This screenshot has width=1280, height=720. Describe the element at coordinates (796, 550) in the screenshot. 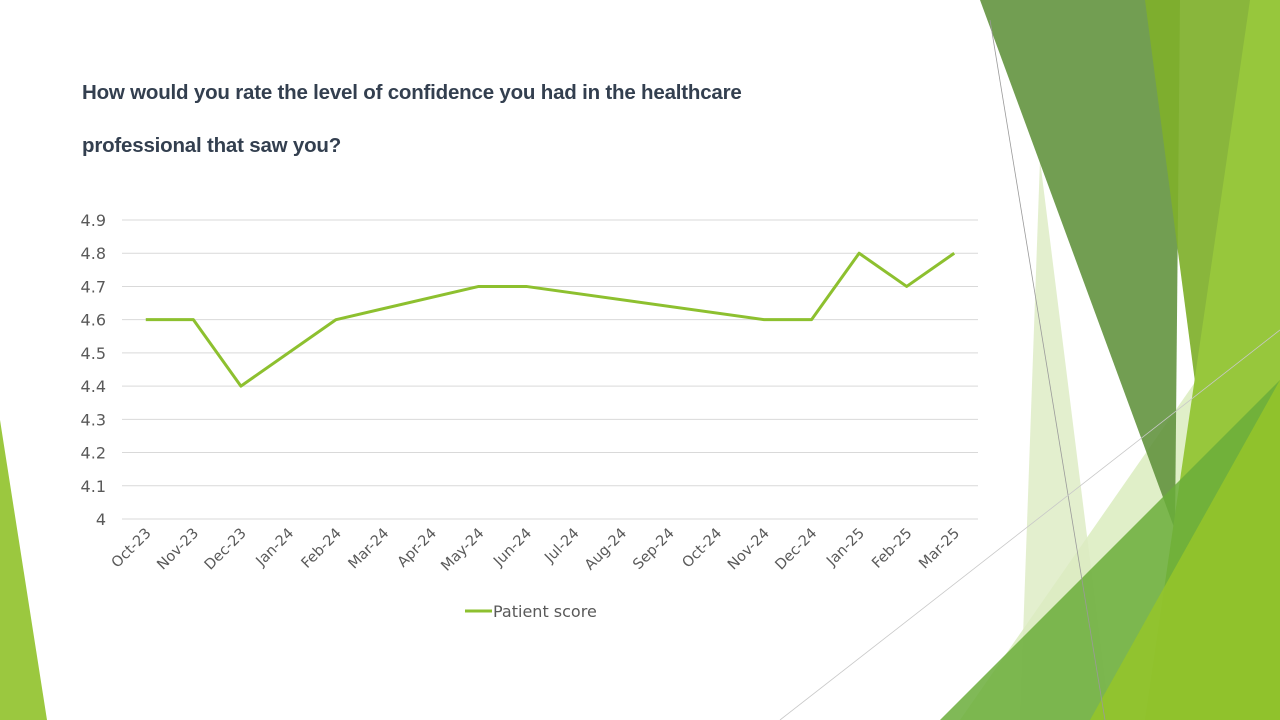

I see `x-tick-label: Dec-24` at that location.